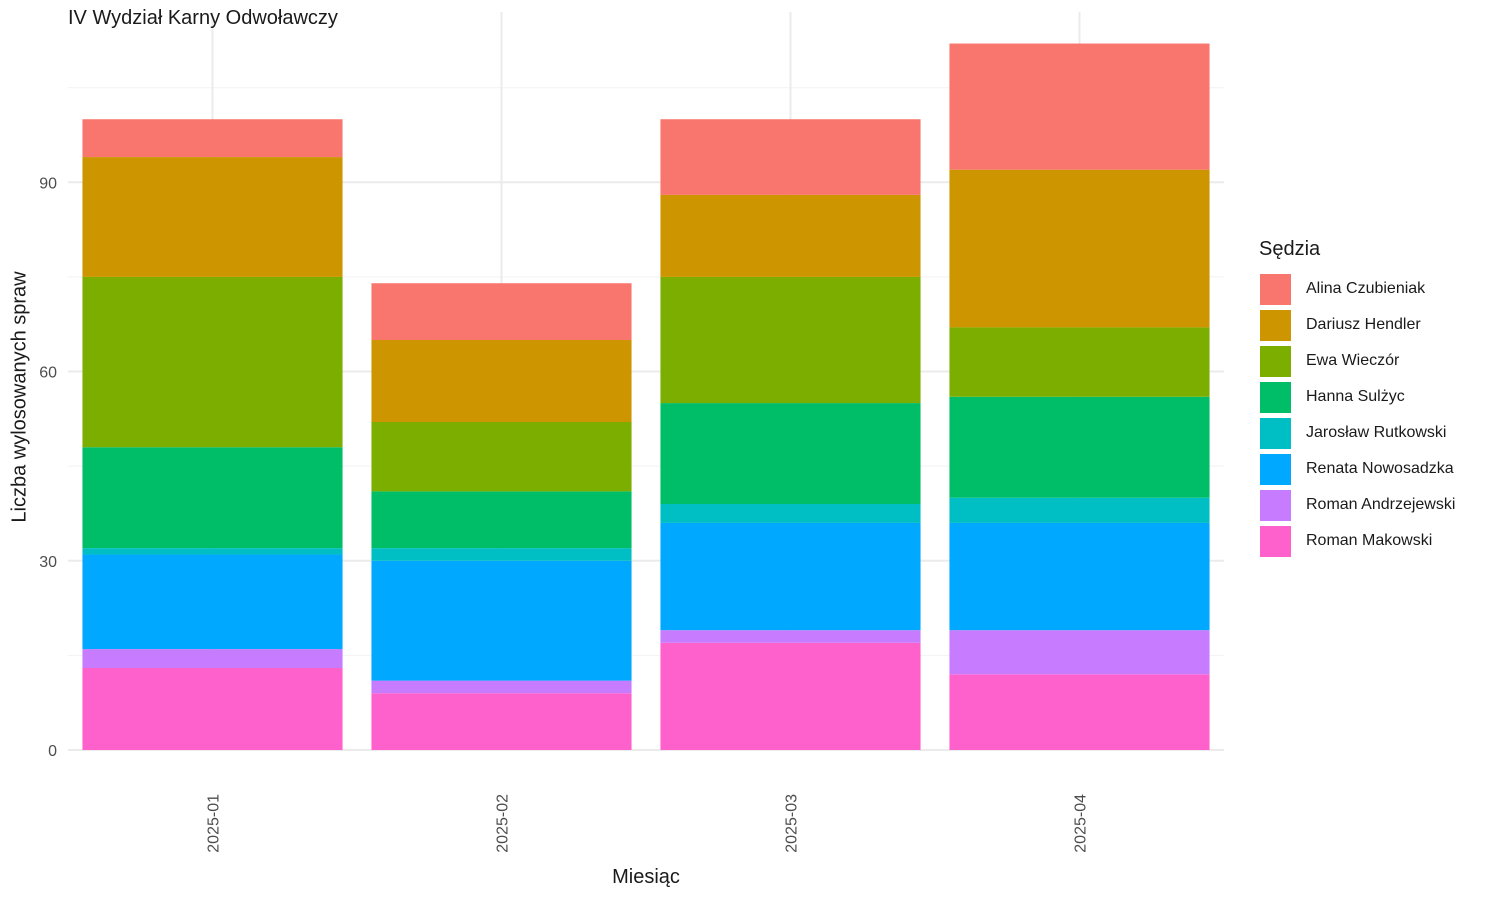  I want to click on y-tick-label: 0, so click(52, 751).